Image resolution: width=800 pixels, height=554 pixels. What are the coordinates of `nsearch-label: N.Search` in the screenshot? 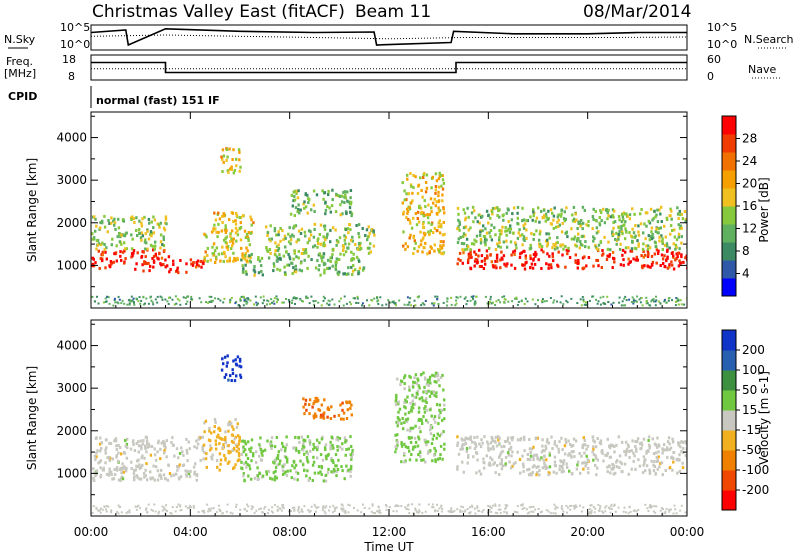 It's located at (769, 39).